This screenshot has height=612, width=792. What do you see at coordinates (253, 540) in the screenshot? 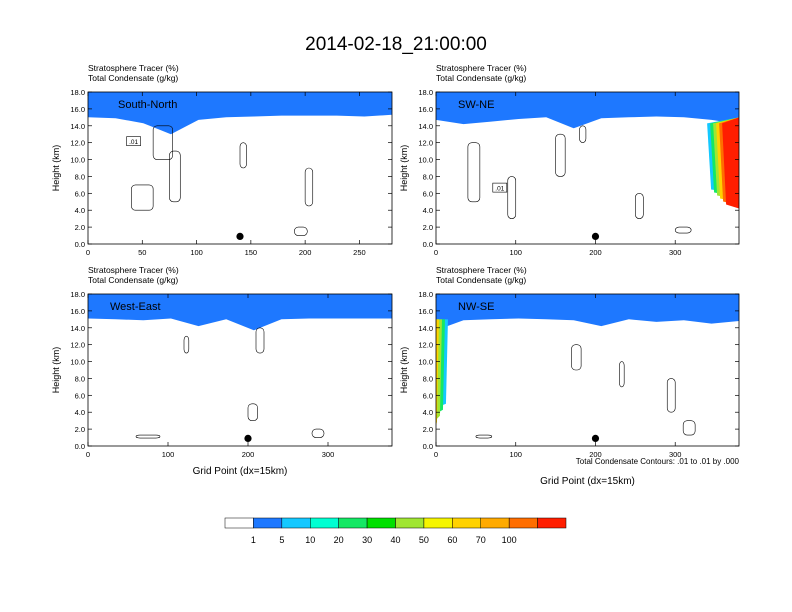
I see `colorbar-label: 1` at bounding box center [253, 540].